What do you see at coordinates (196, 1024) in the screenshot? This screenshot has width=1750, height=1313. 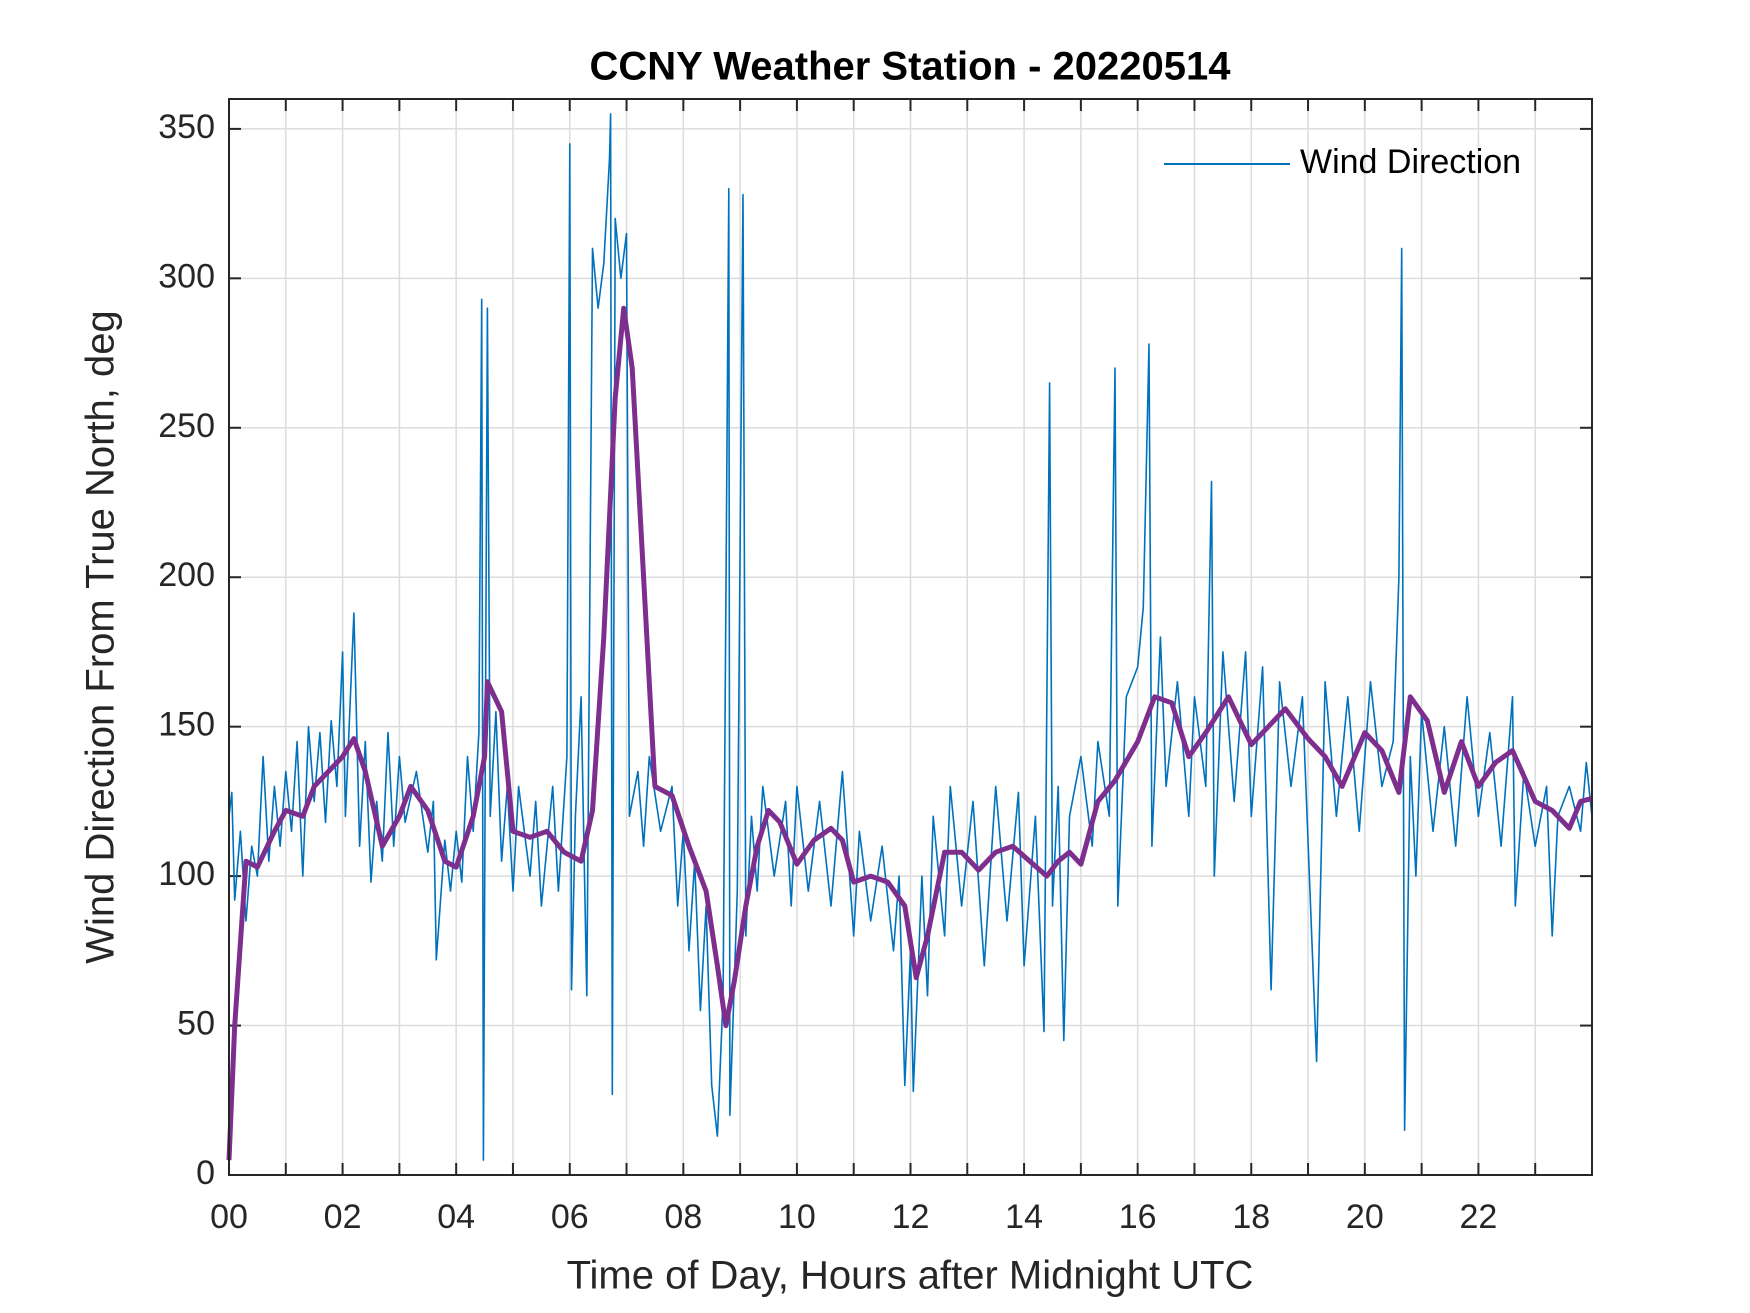 I see `y-tick-label: 50` at bounding box center [196, 1024].